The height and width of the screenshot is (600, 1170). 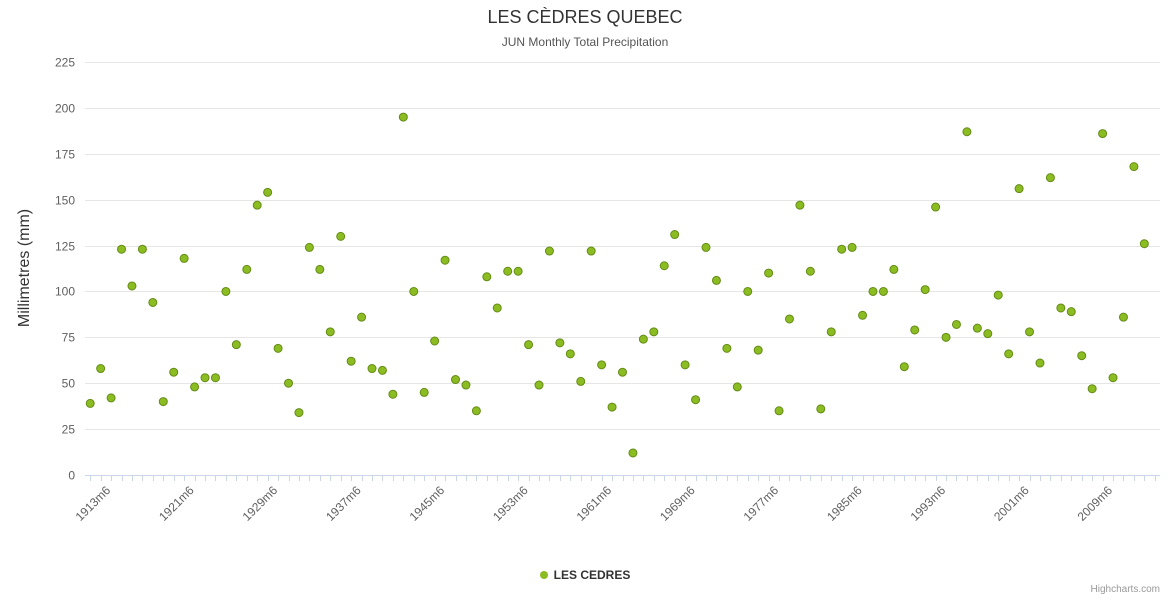 I want to click on highcharts-credits-link: Highcharts.com, so click(x=1125, y=589).